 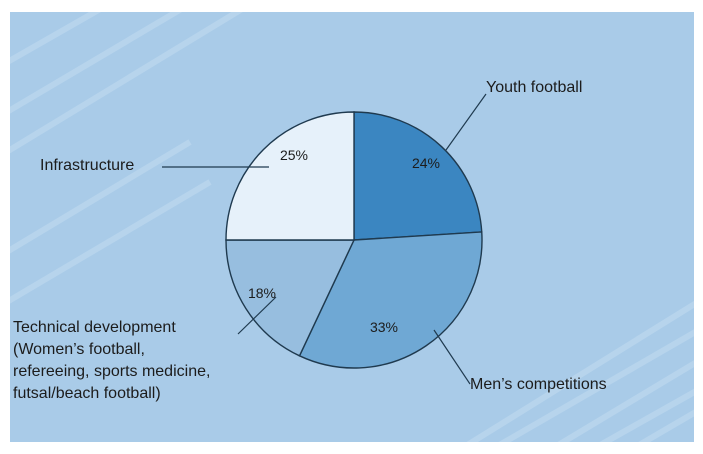 What do you see at coordinates (87, 393) in the screenshot?
I see `slice-category-label-line: futsal/beach football)` at bounding box center [87, 393].